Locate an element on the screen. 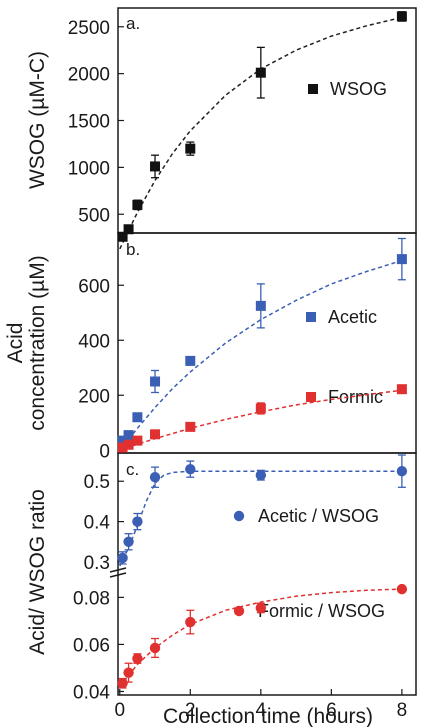 Image resolution: width=422 pixels, height=727 pixels. formic-ratio-legend-marker is located at coordinates (239, 611).